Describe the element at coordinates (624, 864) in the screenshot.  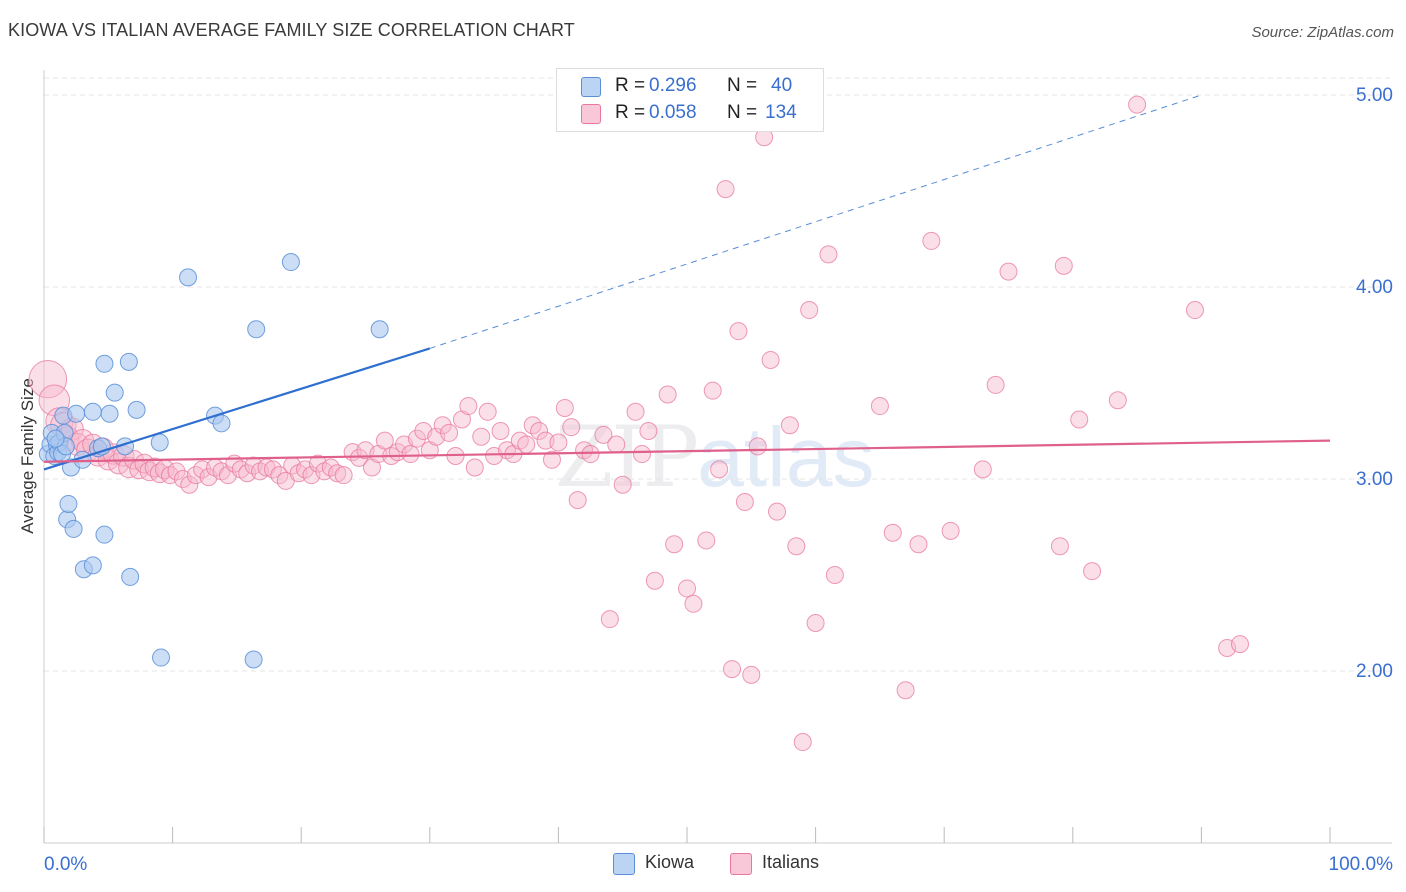
I see `bottom-swatch-kiowa` at that location.